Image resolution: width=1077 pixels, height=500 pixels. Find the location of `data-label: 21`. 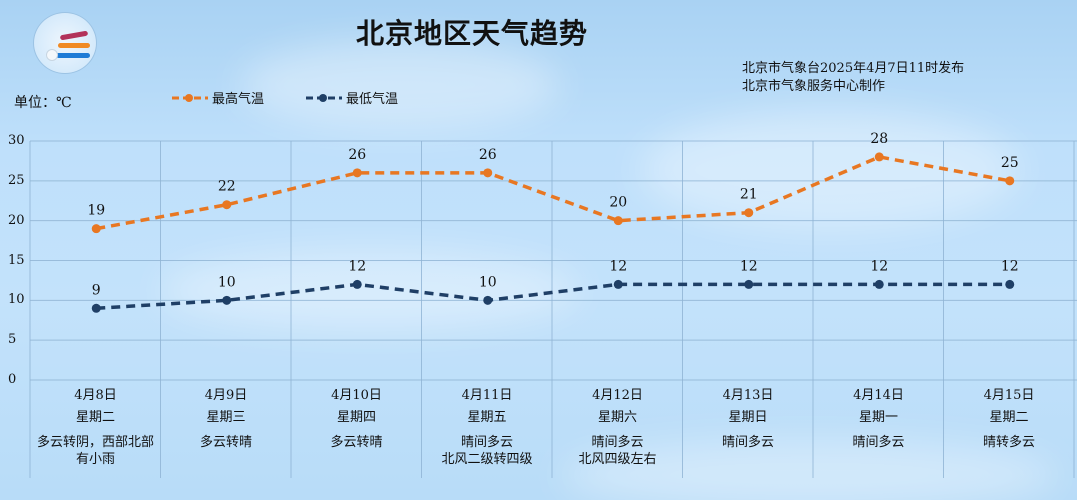

data-label: 21 is located at coordinates (749, 195).